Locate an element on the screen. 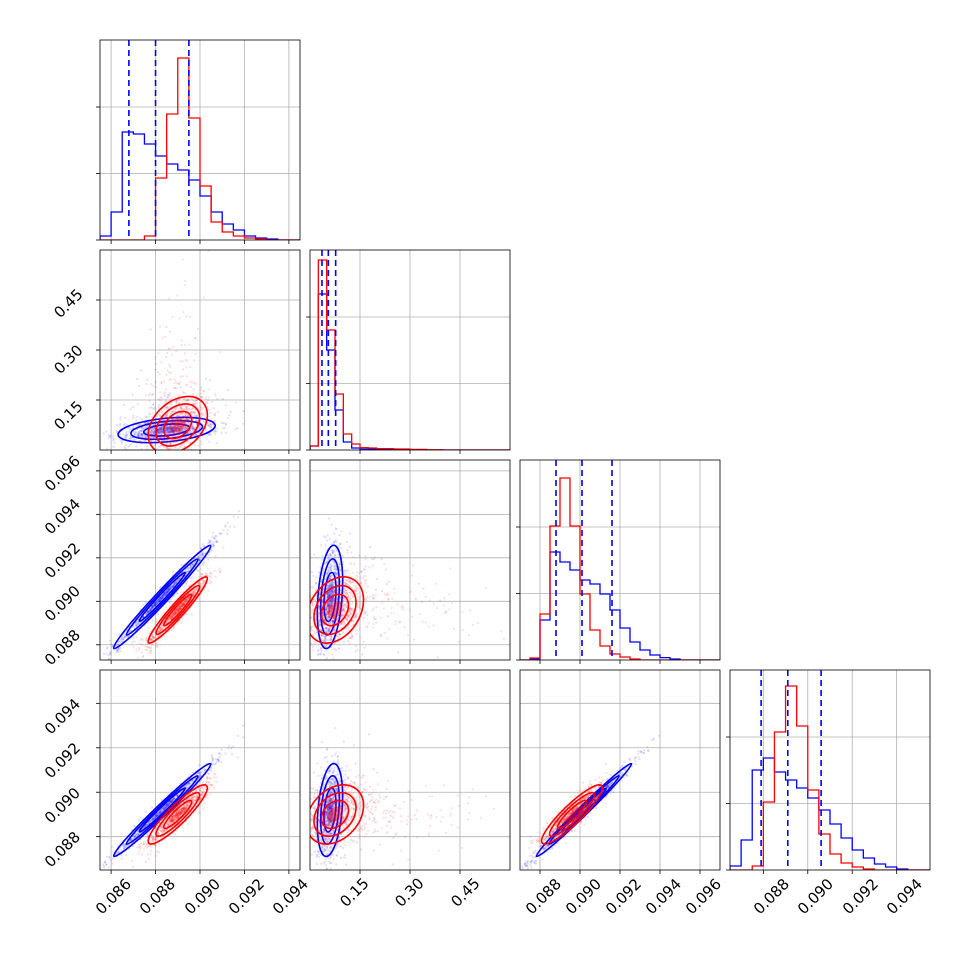 The height and width of the screenshot is (970, 970). axes-frame is located at coordinates (620, 560).